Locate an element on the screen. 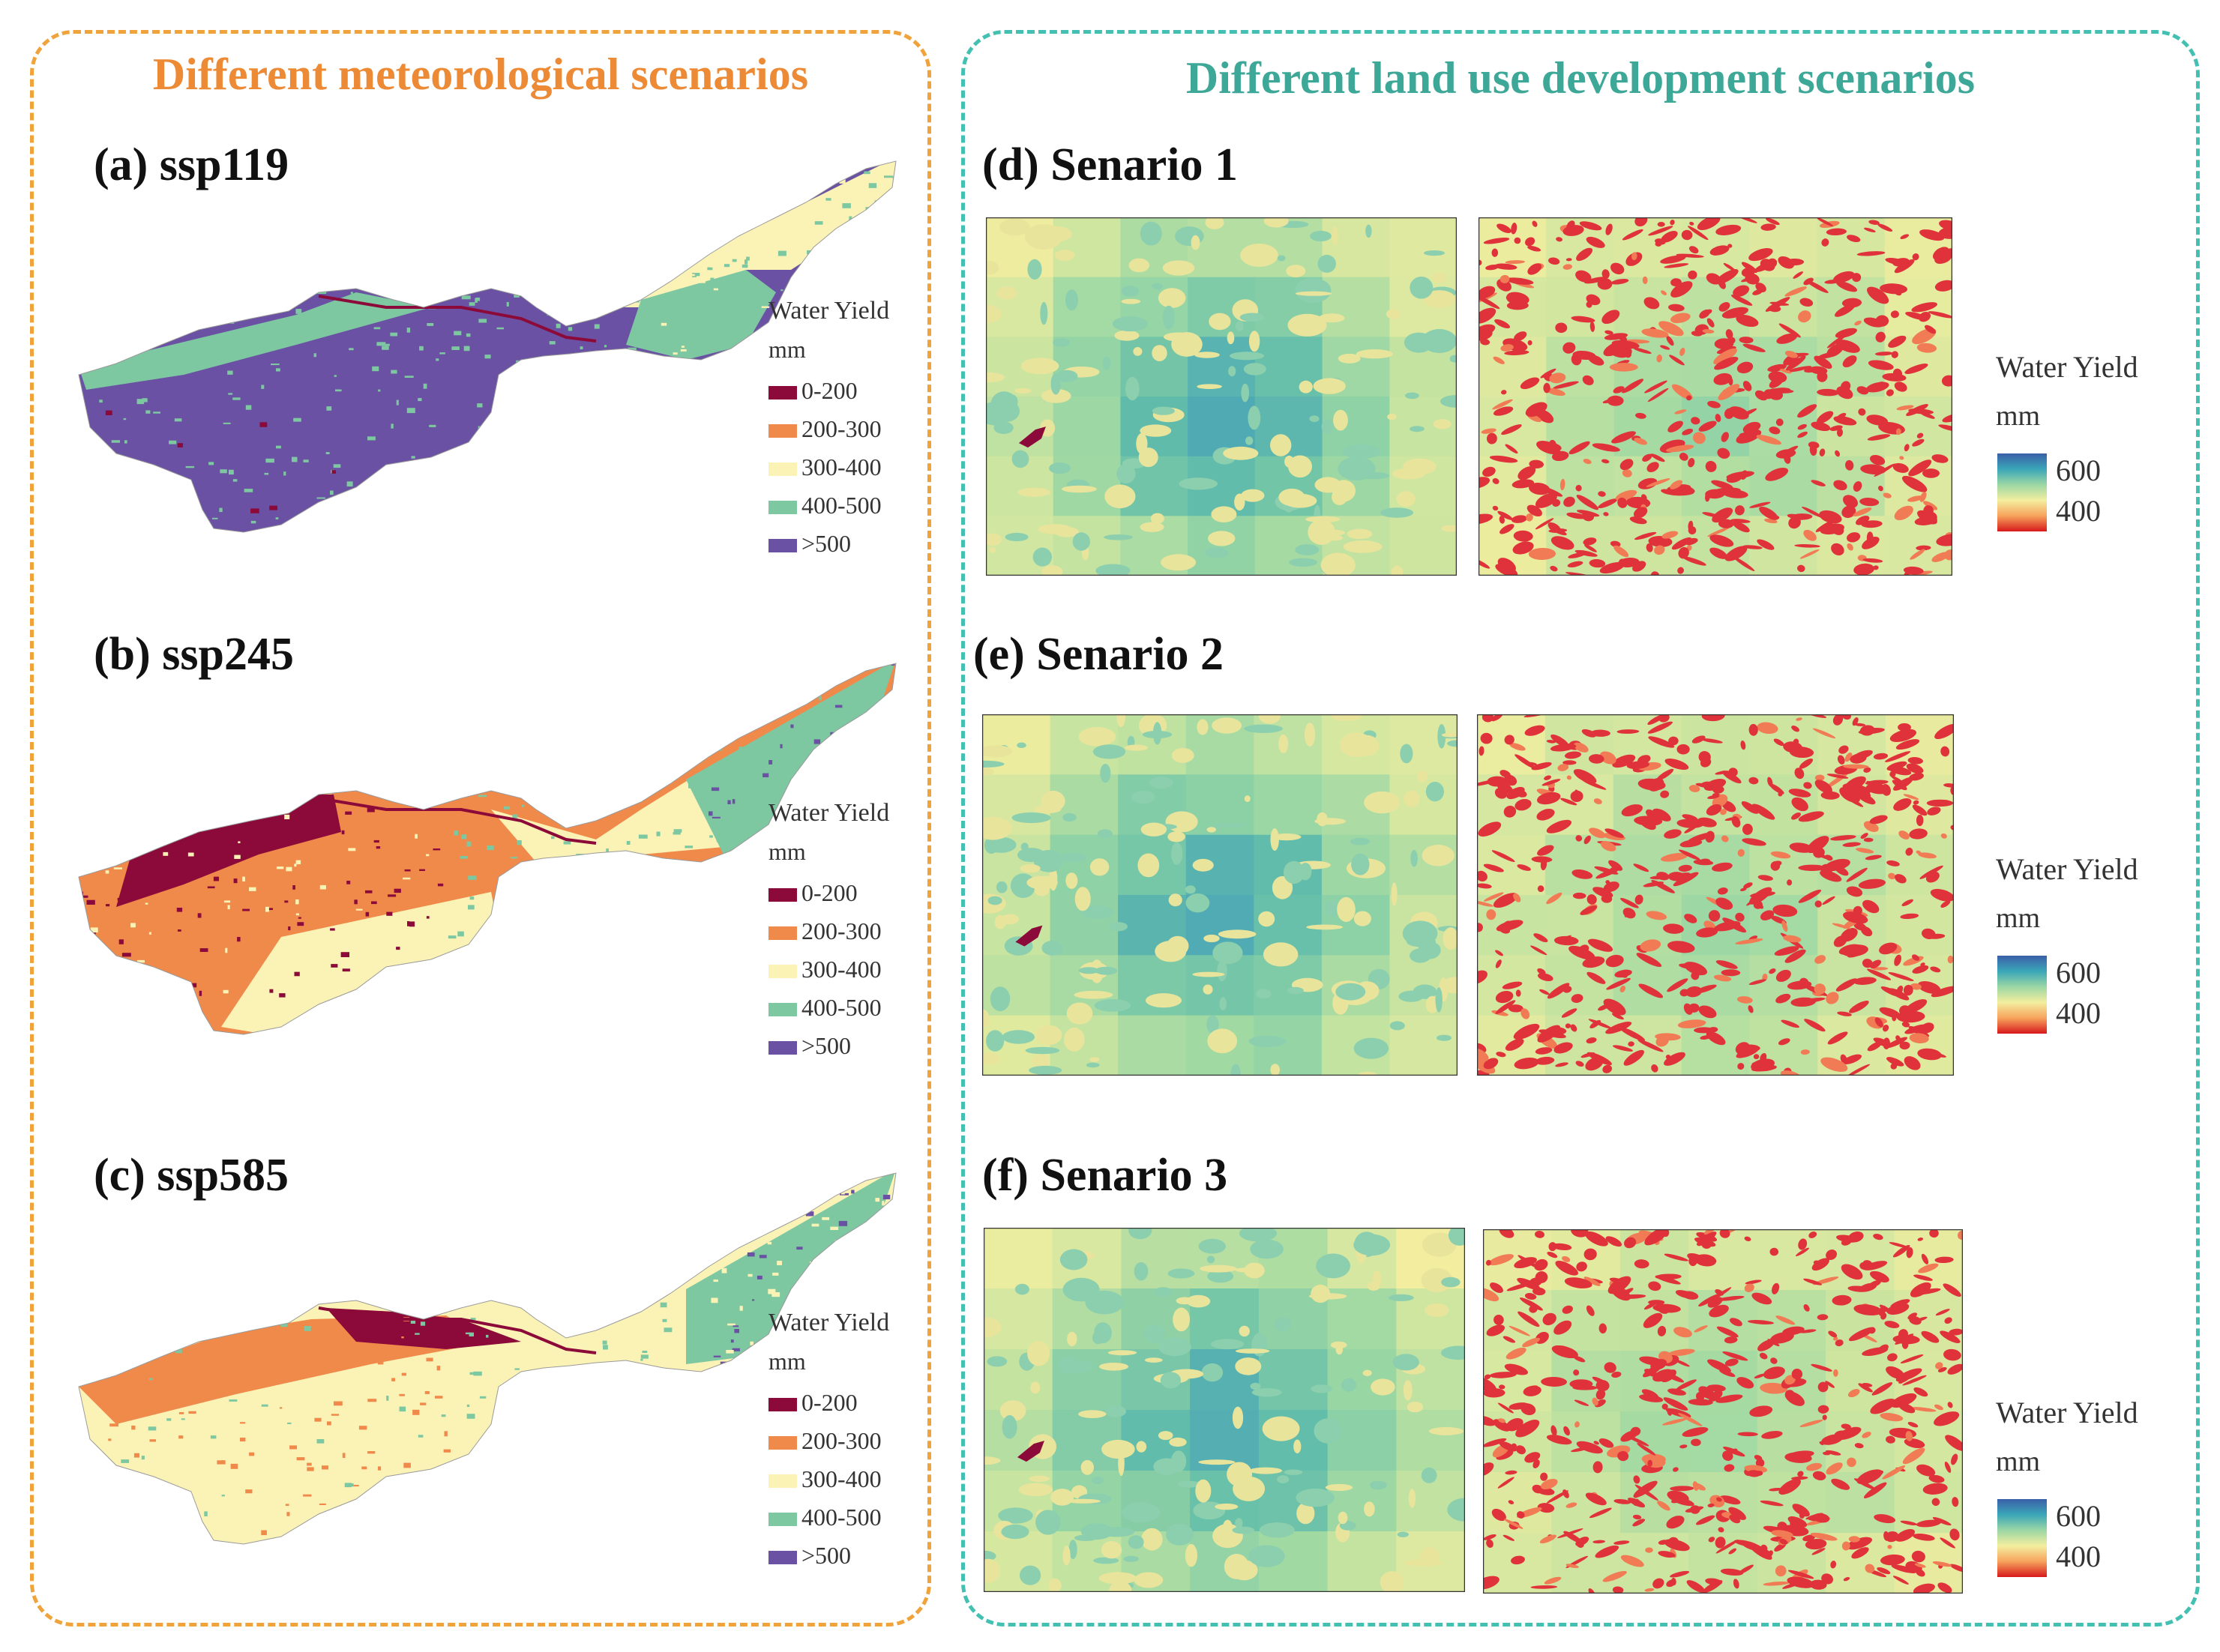 The width and height of the screenshot is (2220, 1652). legend-swatch is located at coordinates (782, 469).